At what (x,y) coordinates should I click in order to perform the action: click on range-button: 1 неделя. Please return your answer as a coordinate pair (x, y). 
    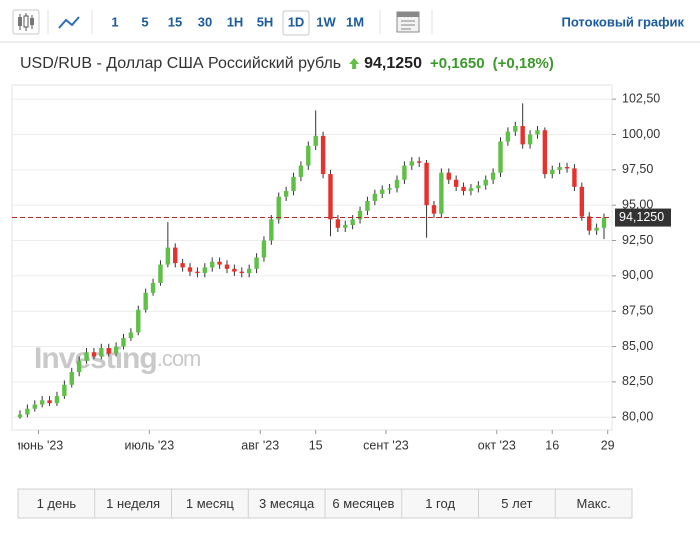
    Looking at the image, I should click on (133, 503).